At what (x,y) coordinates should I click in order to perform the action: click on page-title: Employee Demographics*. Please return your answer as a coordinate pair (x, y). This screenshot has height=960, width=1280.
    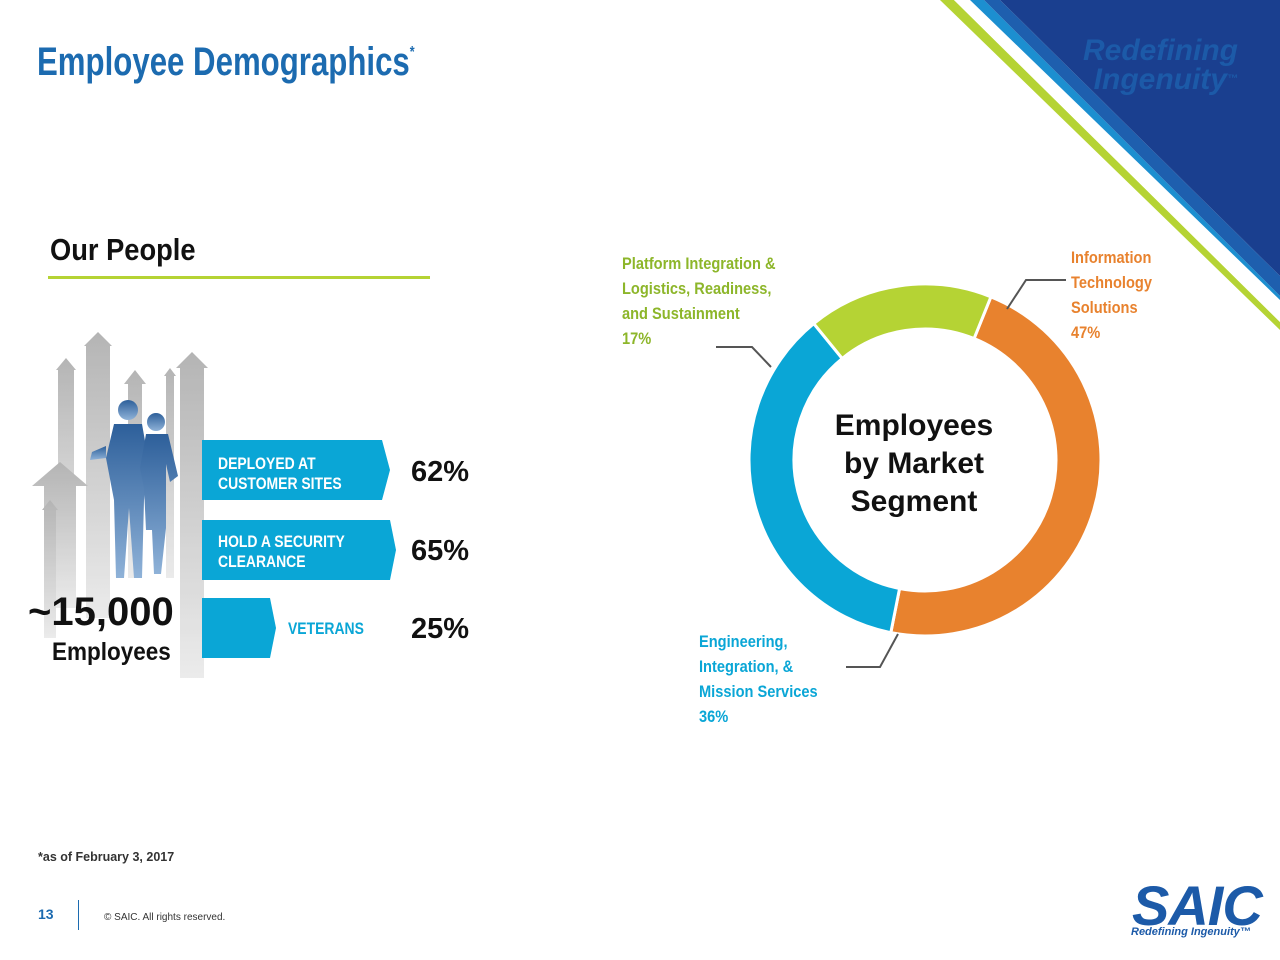
    Looking at the image, I should click on (226, 62).